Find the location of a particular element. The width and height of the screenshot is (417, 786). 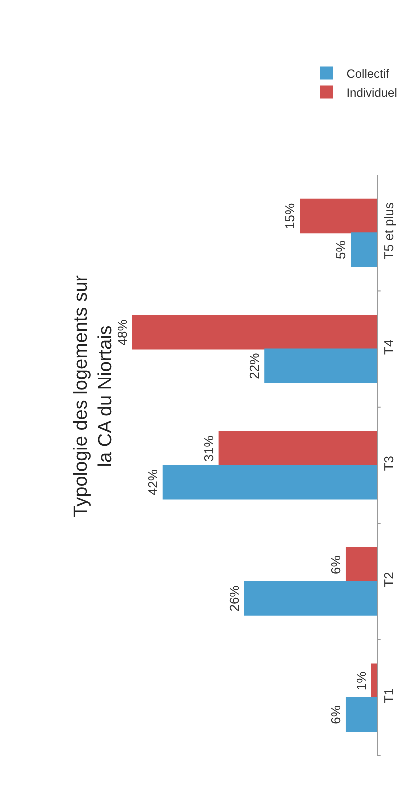

data-label: 26% is located at coordinates (234, 598).